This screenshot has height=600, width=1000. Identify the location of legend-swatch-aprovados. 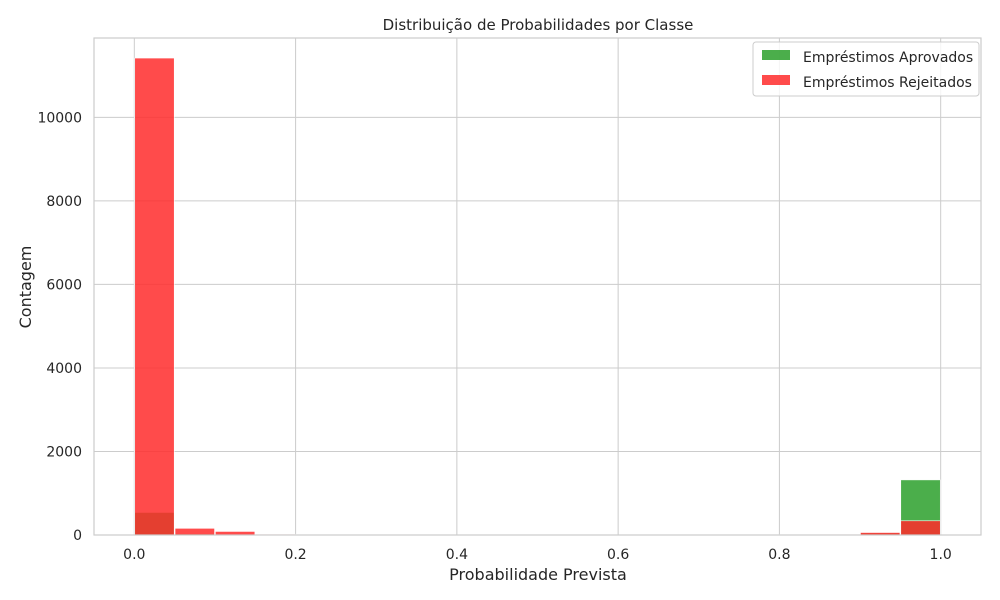
(776, 55).